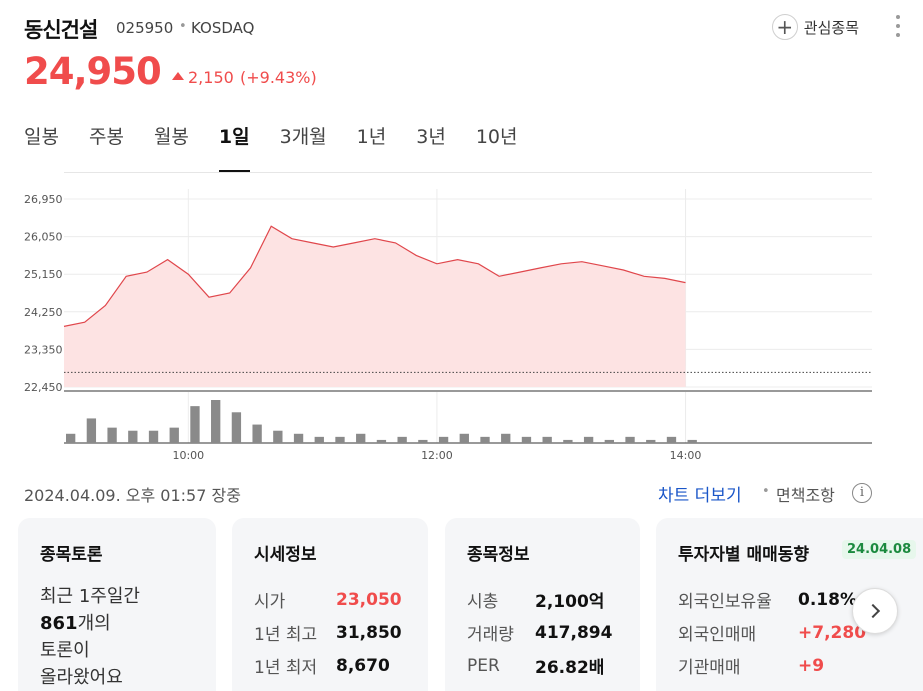 This screenshot has width=923, height=691. I want to click on info-value: +9, so click(811, 665).